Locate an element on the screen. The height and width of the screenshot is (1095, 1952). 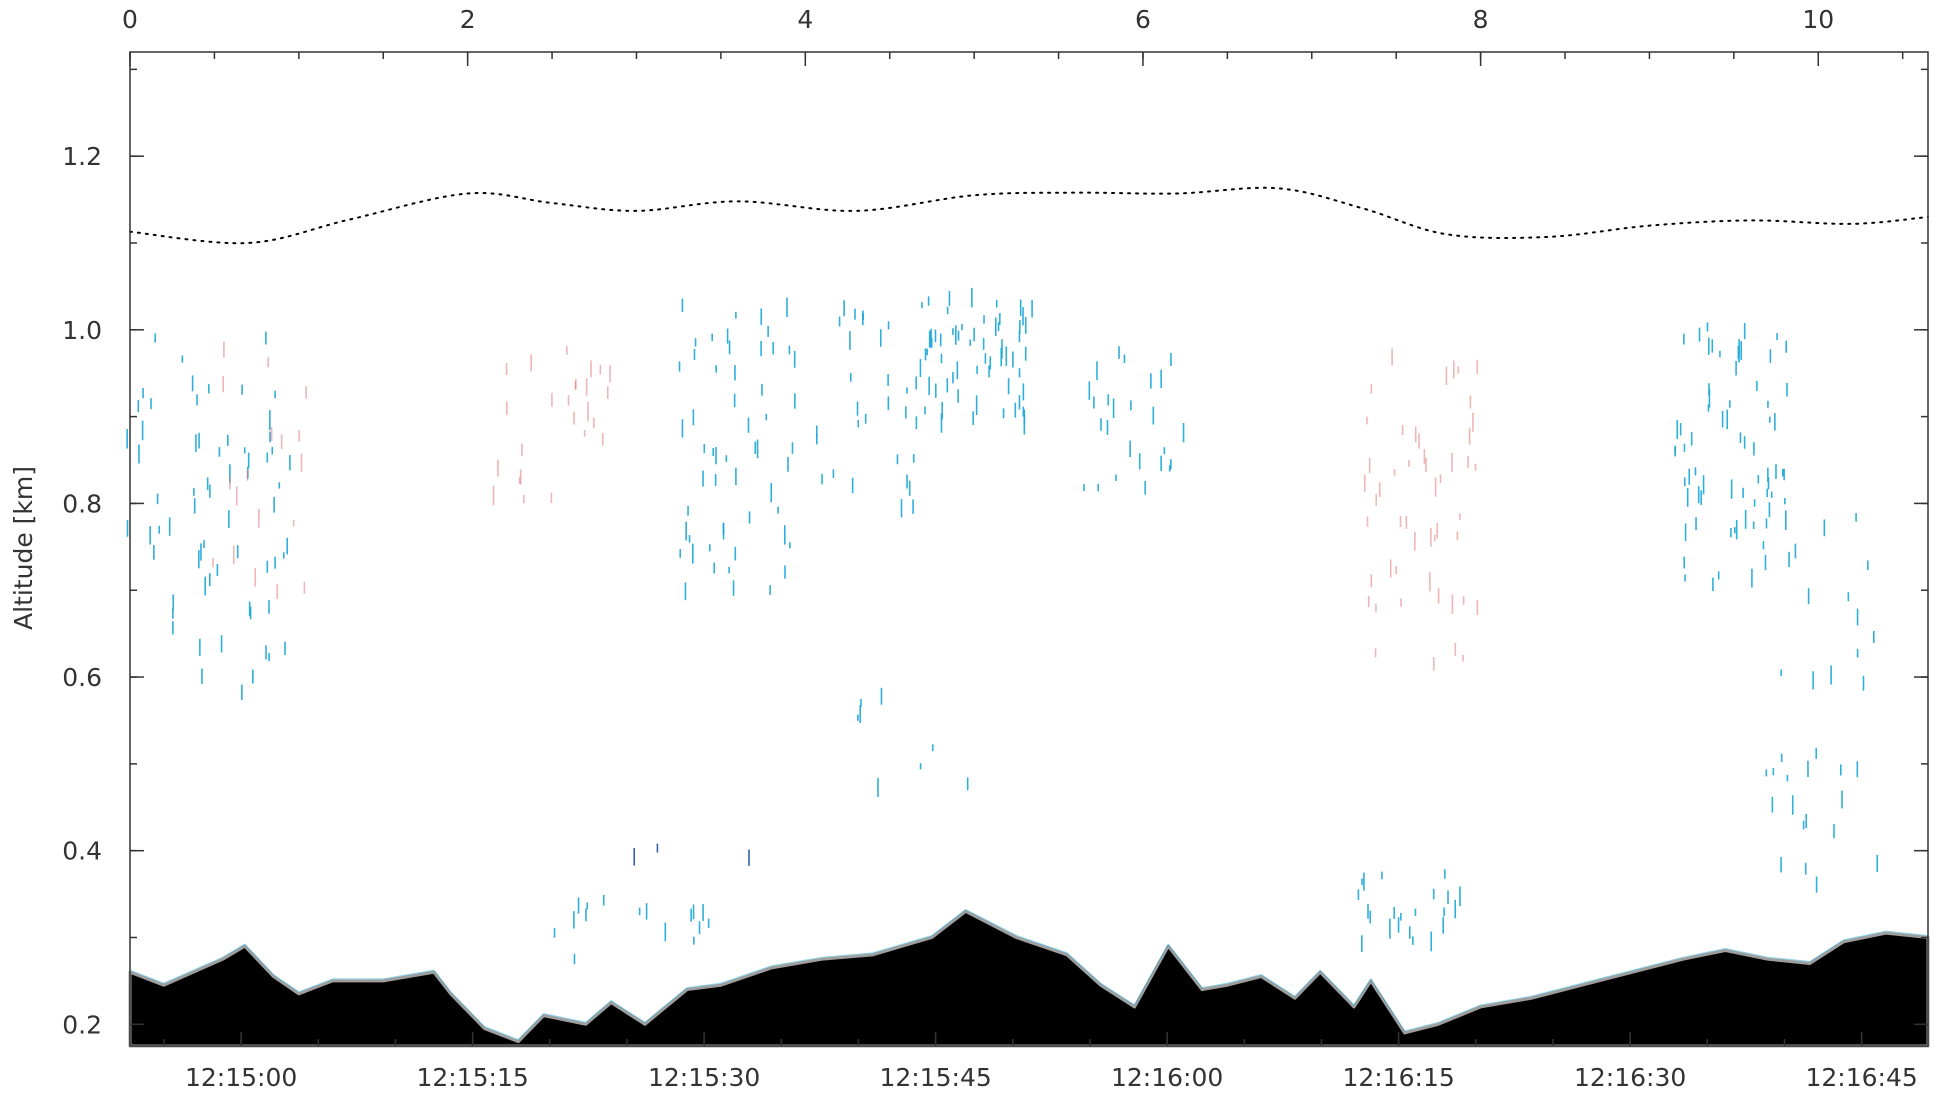
y-tick-label: 1.0 is located at coordinates (82, 330).